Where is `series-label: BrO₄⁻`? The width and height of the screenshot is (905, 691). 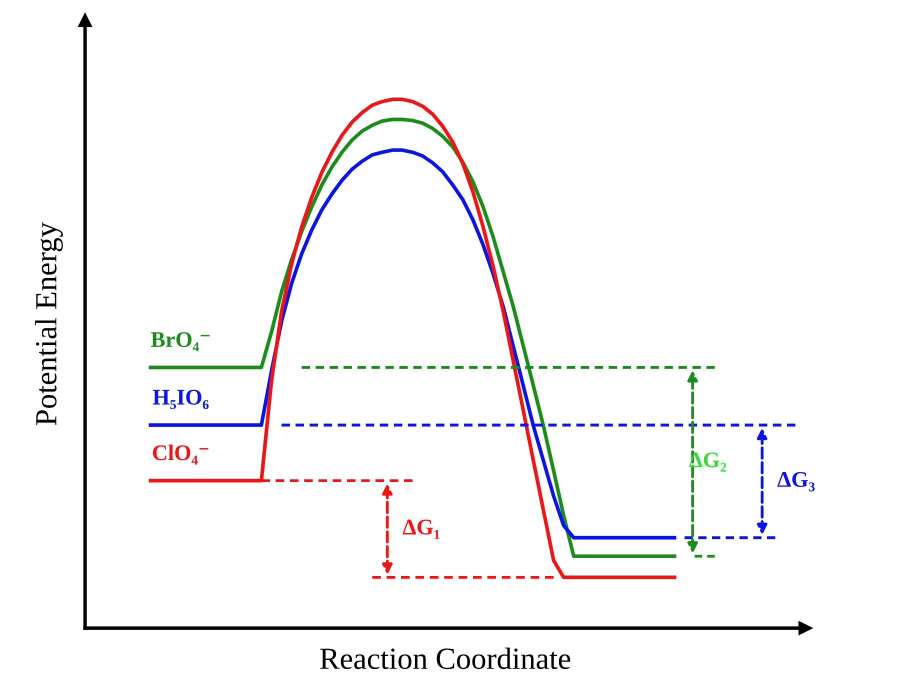
series-label: BrO₄⁻ is located at coordinates (180, 342).